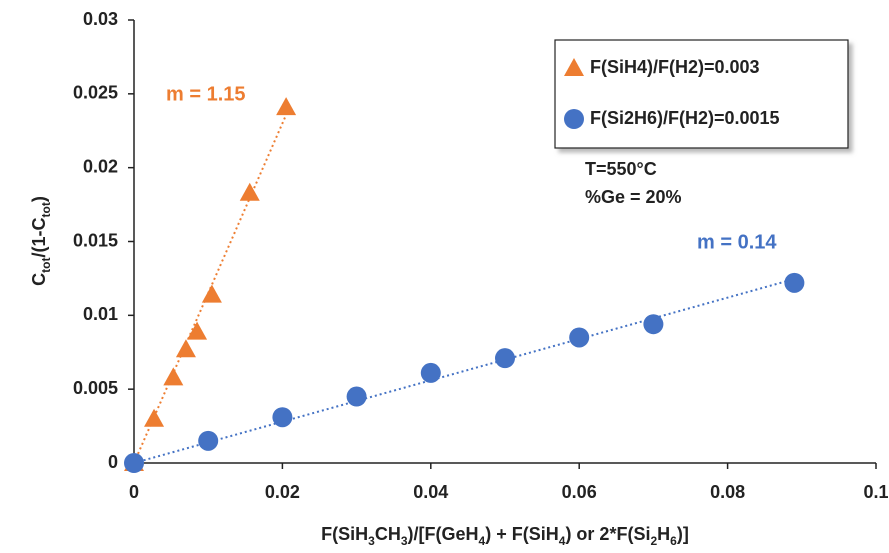 This screenshot has height=553, width=889. Describe the element at coordinates (579, 492) in the screenshot. I see `x-tick-label: 0.06` at that location.